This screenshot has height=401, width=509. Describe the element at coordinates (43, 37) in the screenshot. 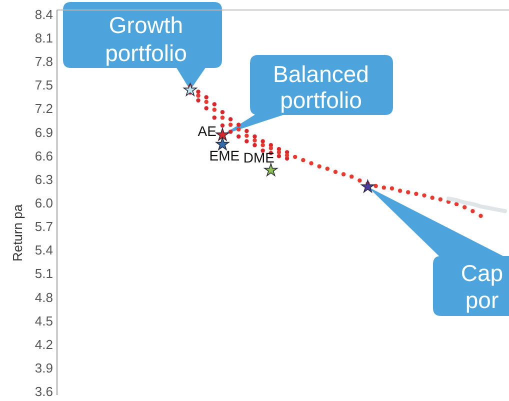

I see `y-tick-label: 8.1` at that location.